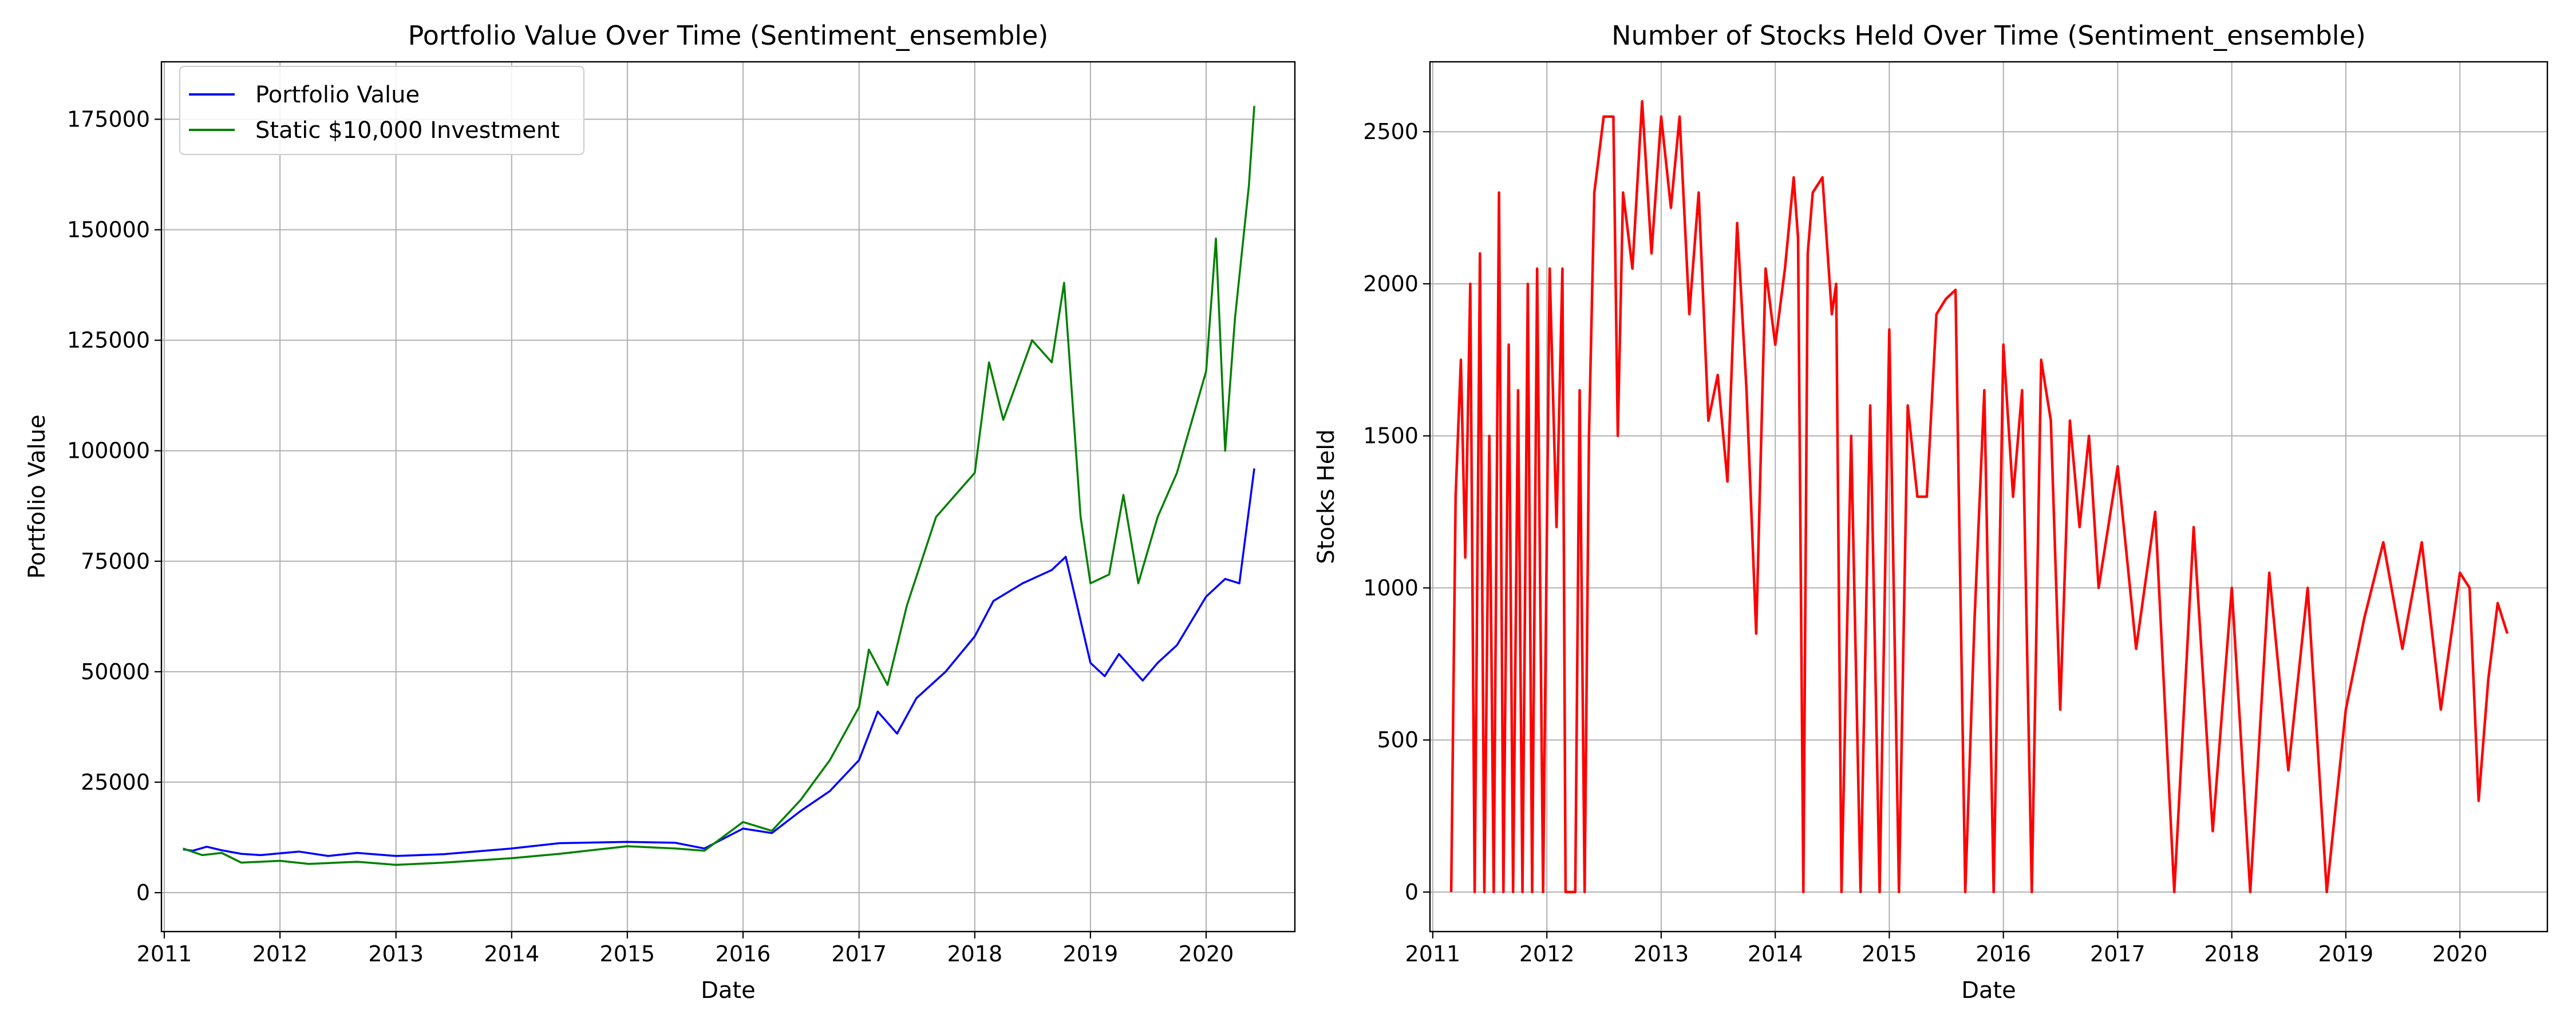 This screenshot has height=1030, width=2576. I want to click on y-tick-label: 1500, so click(1391, 436).